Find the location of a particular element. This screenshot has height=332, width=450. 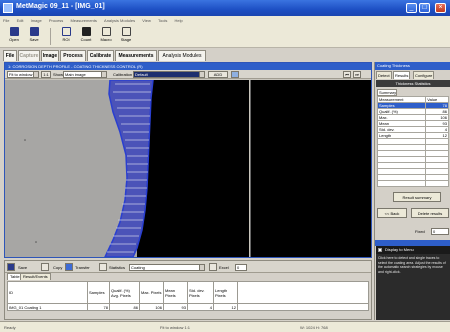

macro-button: Macro is located at coordinates (106, 36).